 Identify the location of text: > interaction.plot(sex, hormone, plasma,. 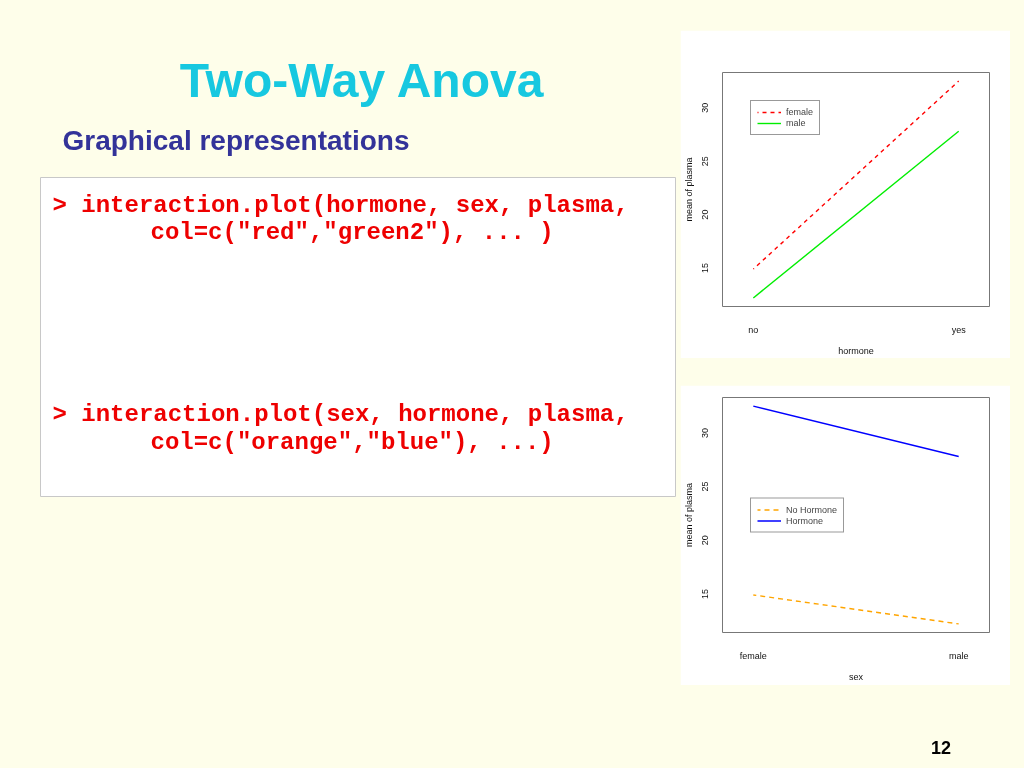
(340, 414).